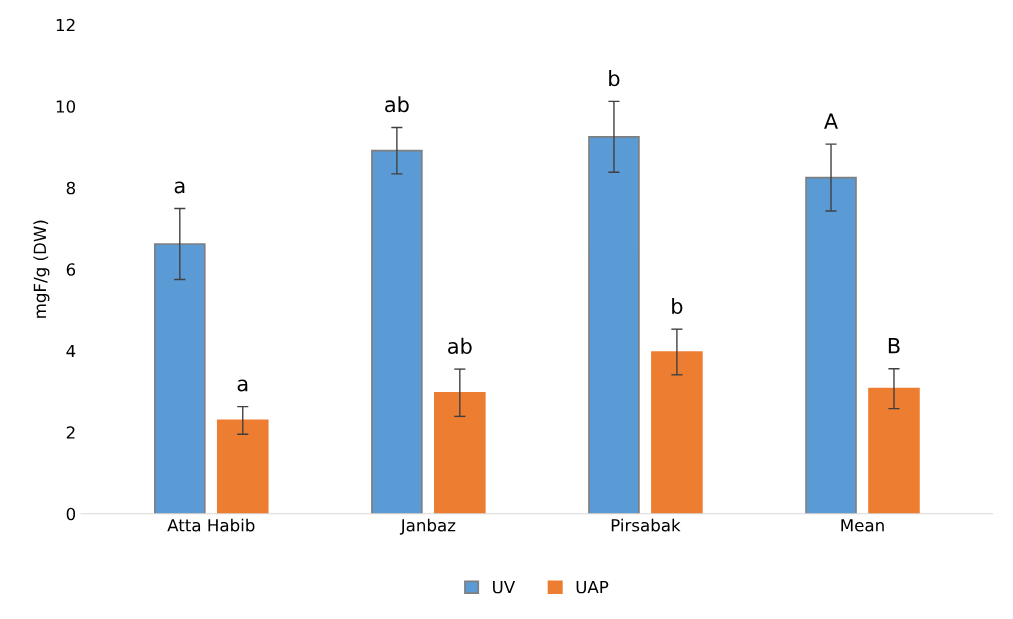 The width and height of the screenshot is (1013, 619). What do you see at coordinates (211, 525) in the screenshot?
I see `x-tick-label: Atta Habib` at bounding box center [211, 525].